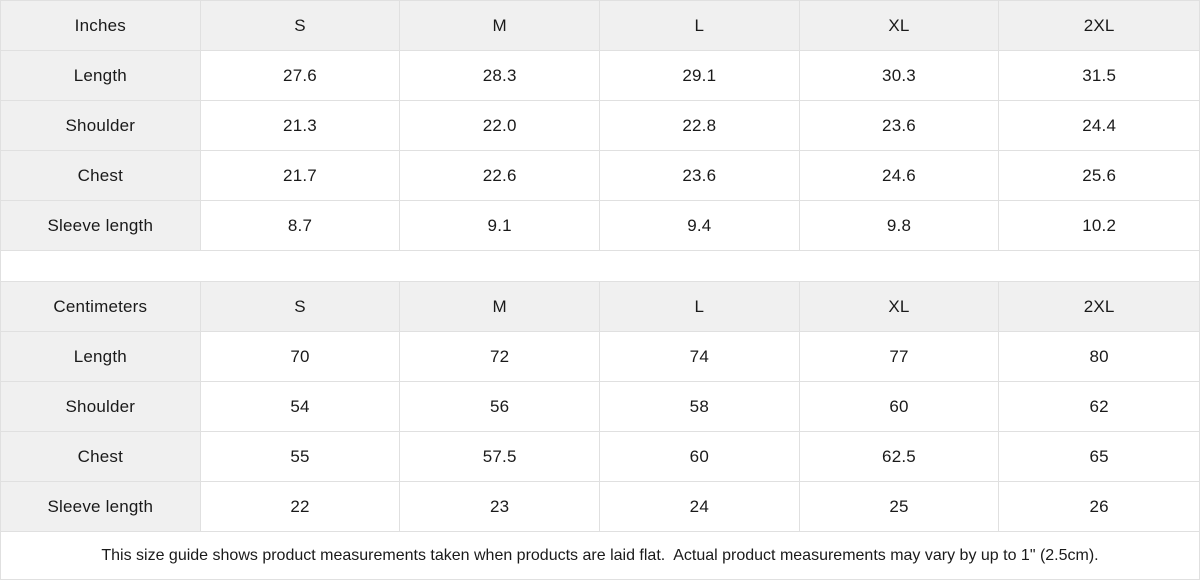 Image resolution: width=1200 pixels, height=580 pixels. Describe the element at coordinates (1099, 357) in the screenshot. I see `measurement-value-cell: 80` at that location.